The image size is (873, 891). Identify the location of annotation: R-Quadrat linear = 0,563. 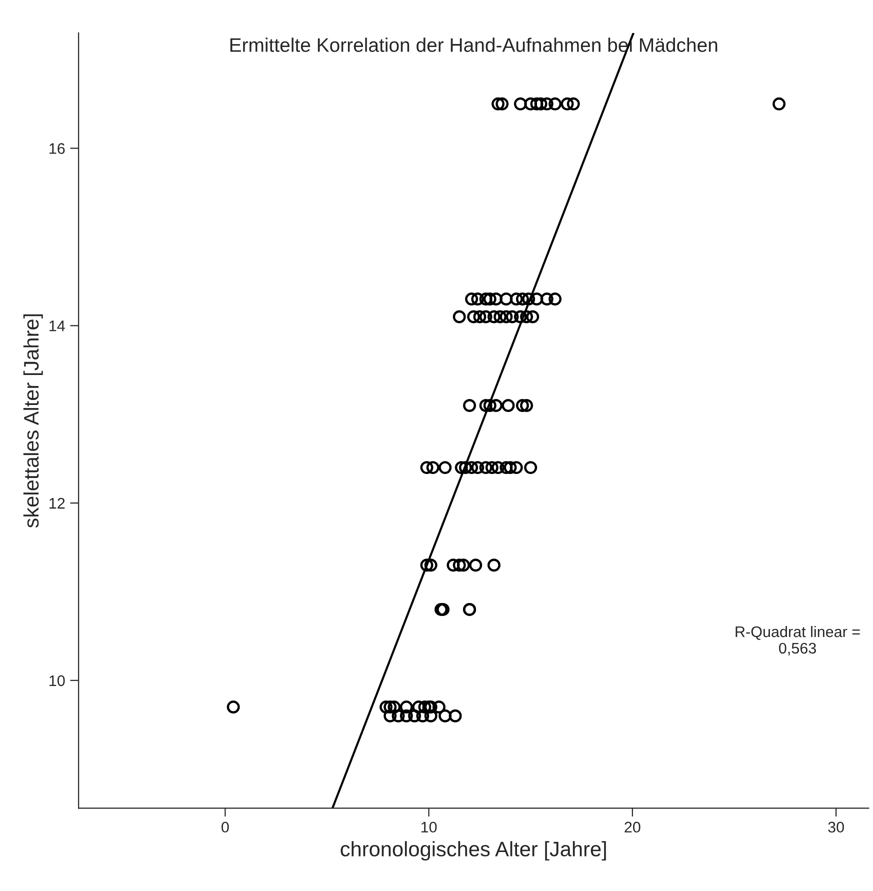
(798, 641).